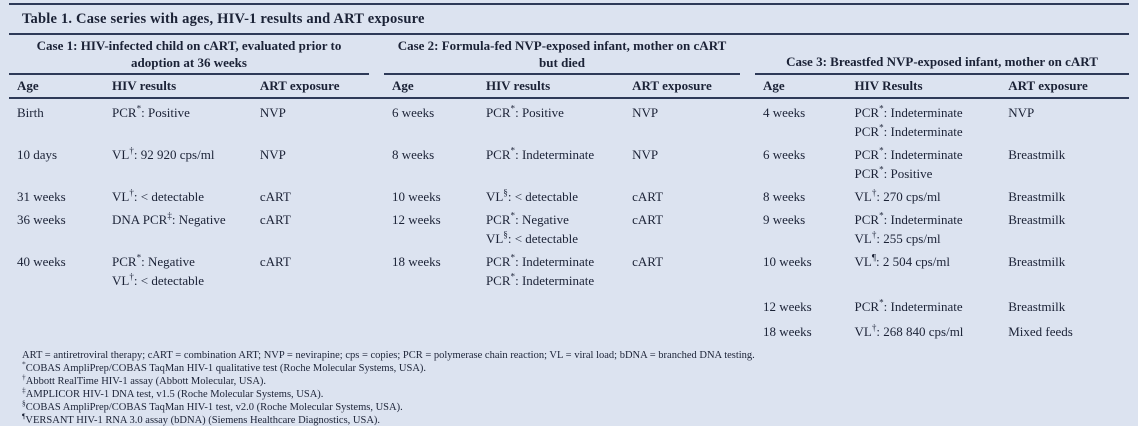 This screenshot has width=1138, height=426. Describe the element at coordinates (932, 173) in the screenshot. I see `hiv-result-line: PCR*: Positive` at that location.